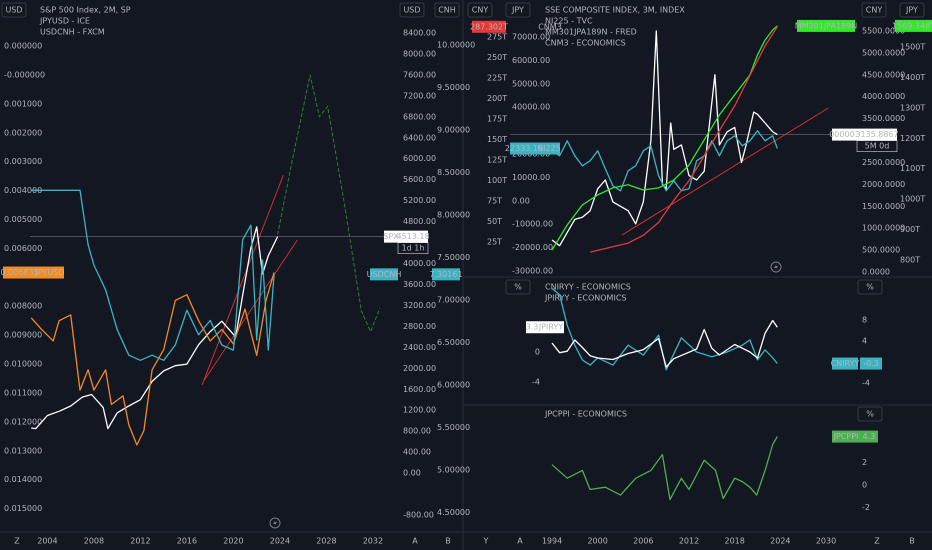 This screenshot has width=932, height=550. I want to click on y-tick-label: 7600.00, so click(419, 74).